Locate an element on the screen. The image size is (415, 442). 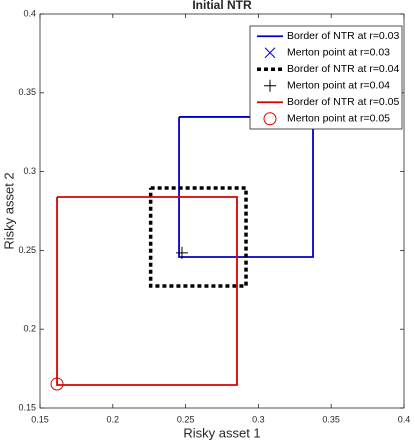
legend-label: Merton point at r=0.03 is located at coordinates (338, 53).